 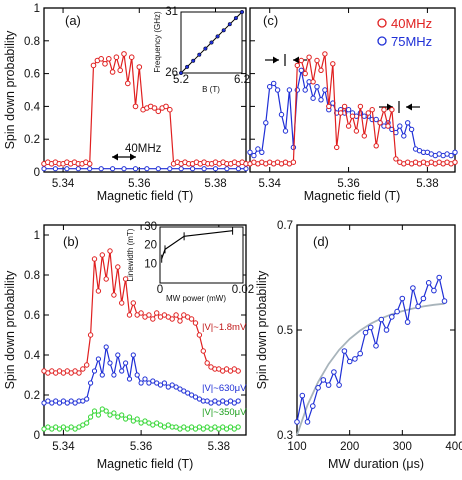 I want to click on panel-c-xtick-label: 5.36, so click(x=348, y=184).